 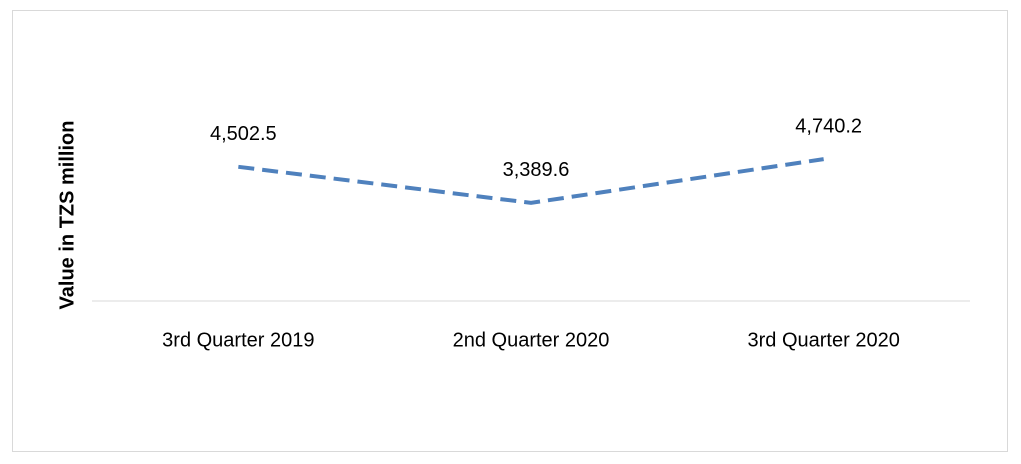 I want to click on data-label: 4,502.5, so click(x=243, y=134).